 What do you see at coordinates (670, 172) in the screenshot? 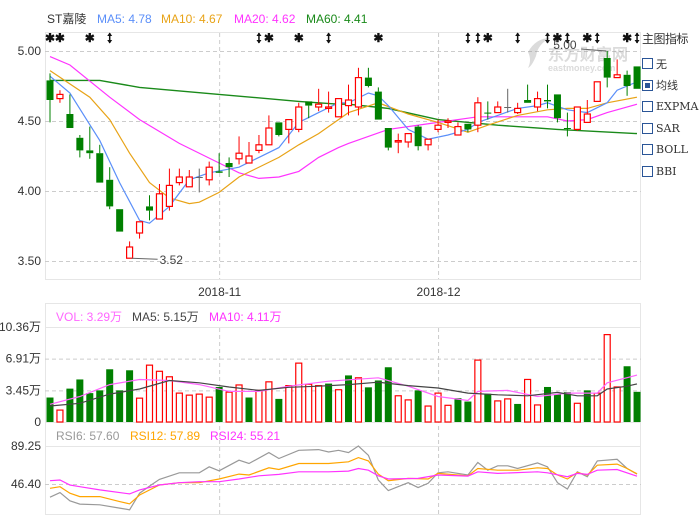
I see `indicator-option-bbi: BBI` at bounding box center [670, 172].